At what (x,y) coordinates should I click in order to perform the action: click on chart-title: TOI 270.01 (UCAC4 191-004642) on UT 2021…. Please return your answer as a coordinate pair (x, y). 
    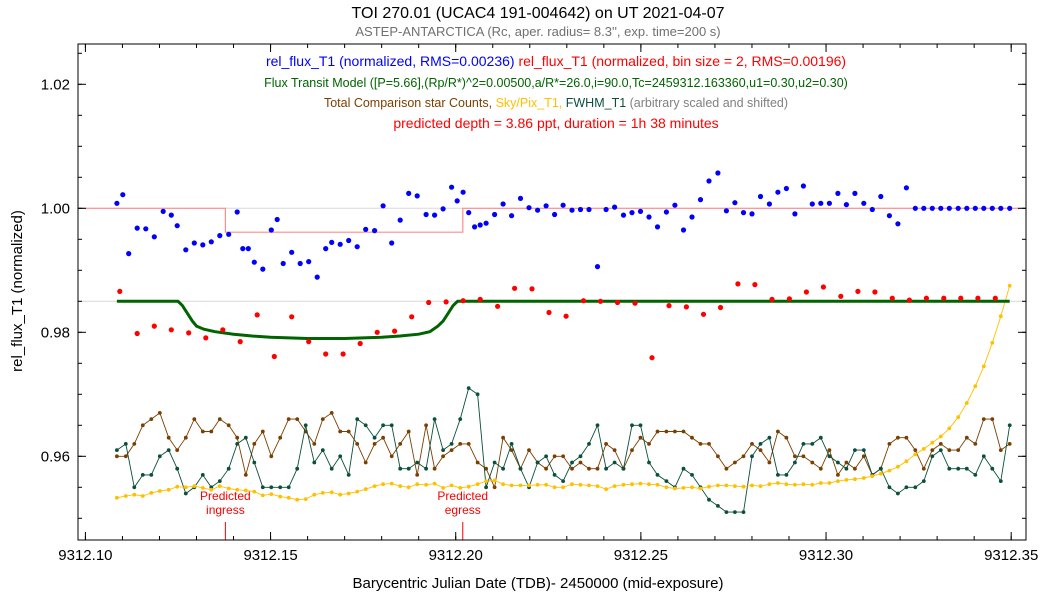
    Looking at the image, I should click on (538, 13).